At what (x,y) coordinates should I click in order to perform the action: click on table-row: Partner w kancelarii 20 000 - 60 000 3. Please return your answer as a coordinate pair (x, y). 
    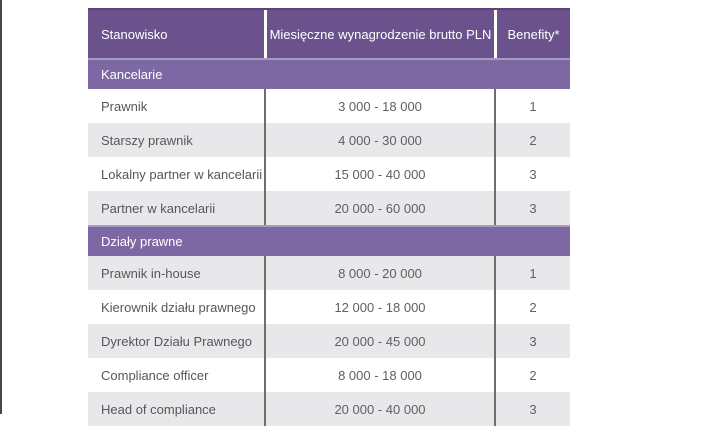
    Looking at the image, I should click on (329, 208).